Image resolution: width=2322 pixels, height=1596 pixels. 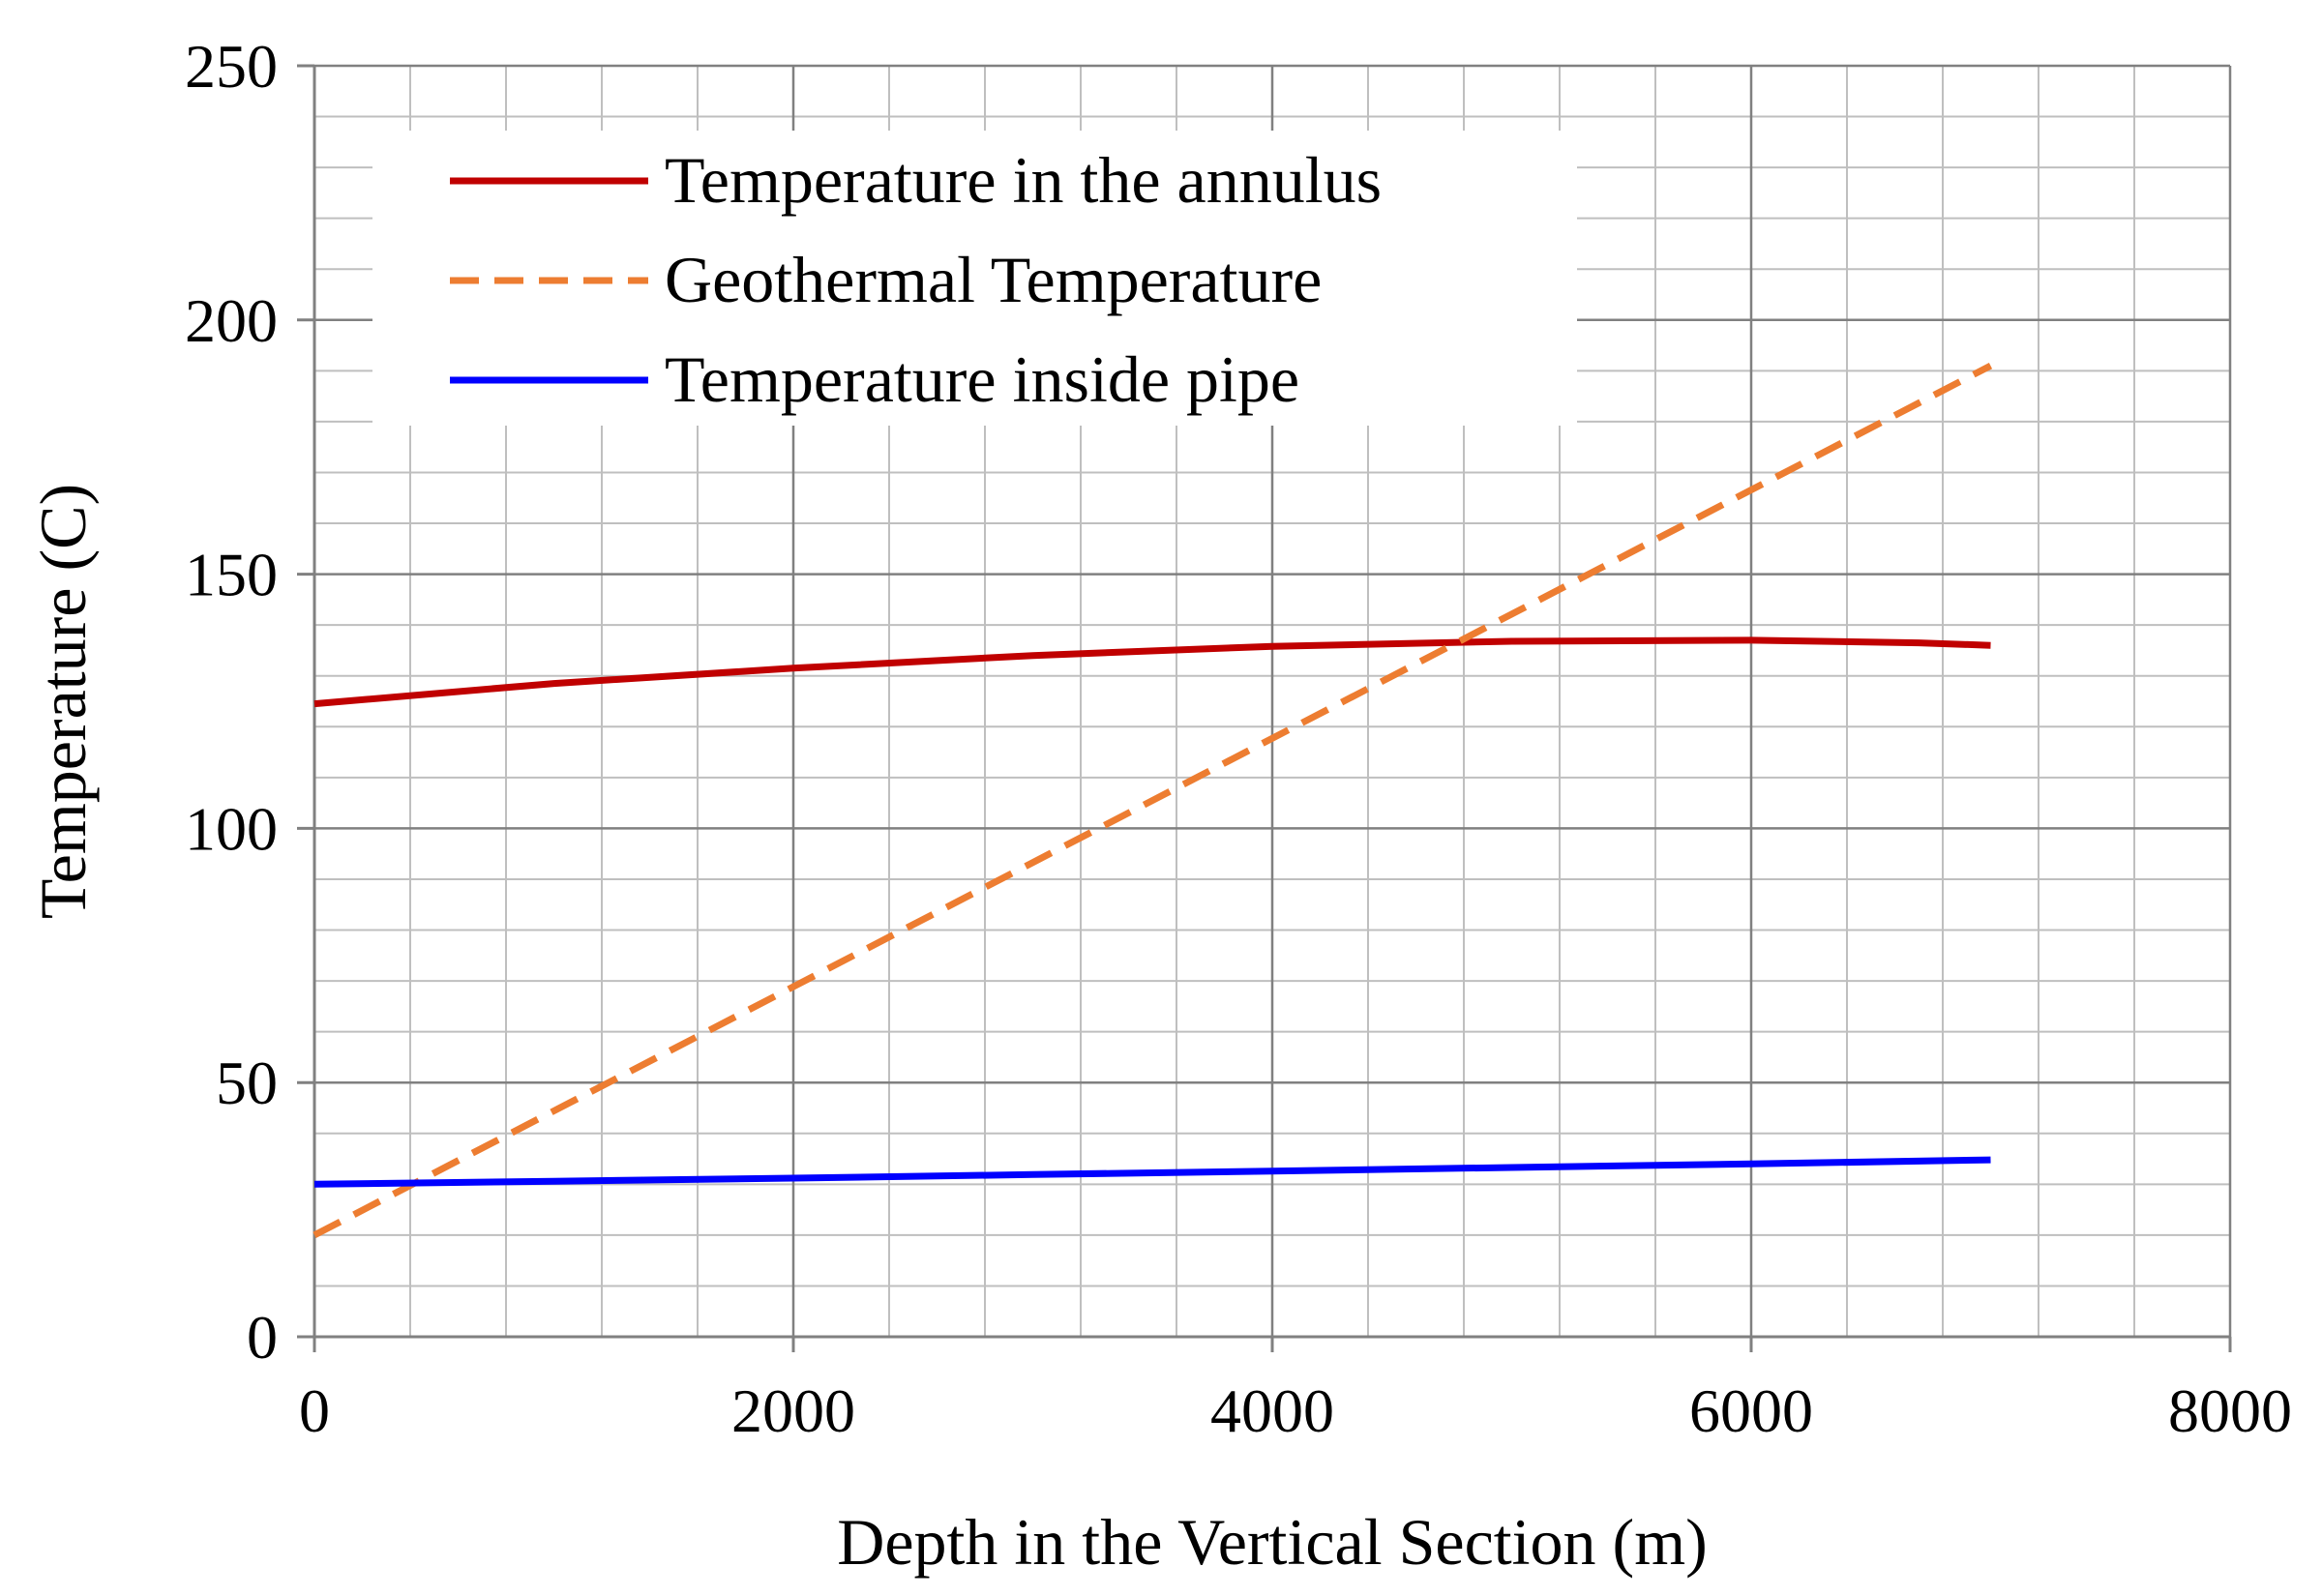 What do you see at coordinates (231, 66) in the screenshot?
I see `y-tick-label: 250` at bounding box center [231, 66].